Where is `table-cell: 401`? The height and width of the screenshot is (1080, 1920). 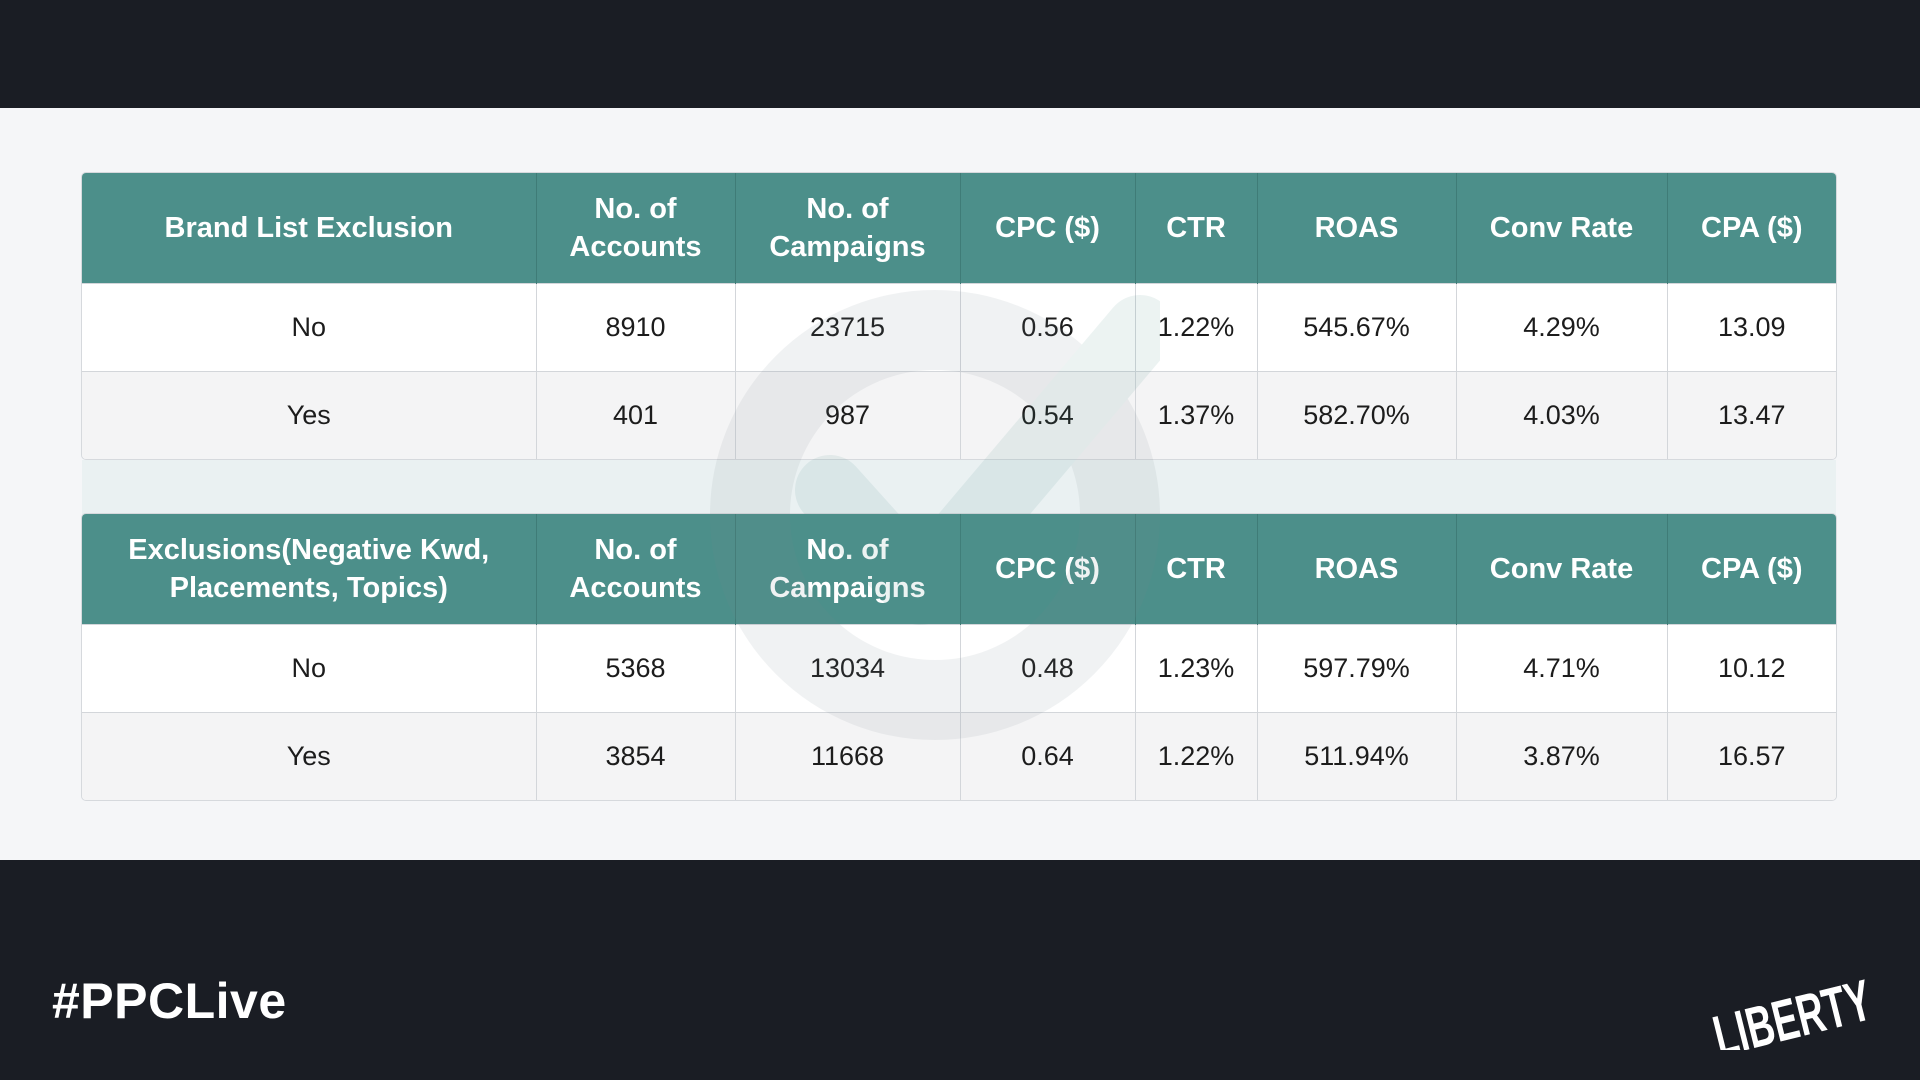
table-cell: 401 is located at coordinates (635, 415).